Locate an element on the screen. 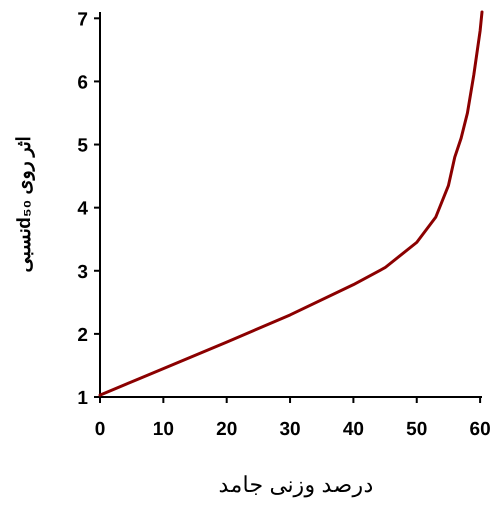 Image resolution: width=494 pixels, height=508 pixels. y-tick-label: 4 is located at coordinates (82, 209).